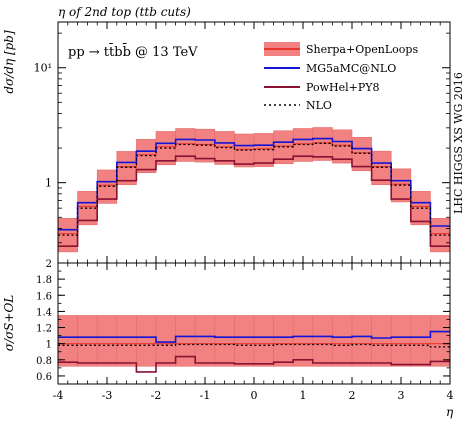 This screenshot has width=467, height=421. I want to click on x-tick-label-2: -2, so click(156, 395).